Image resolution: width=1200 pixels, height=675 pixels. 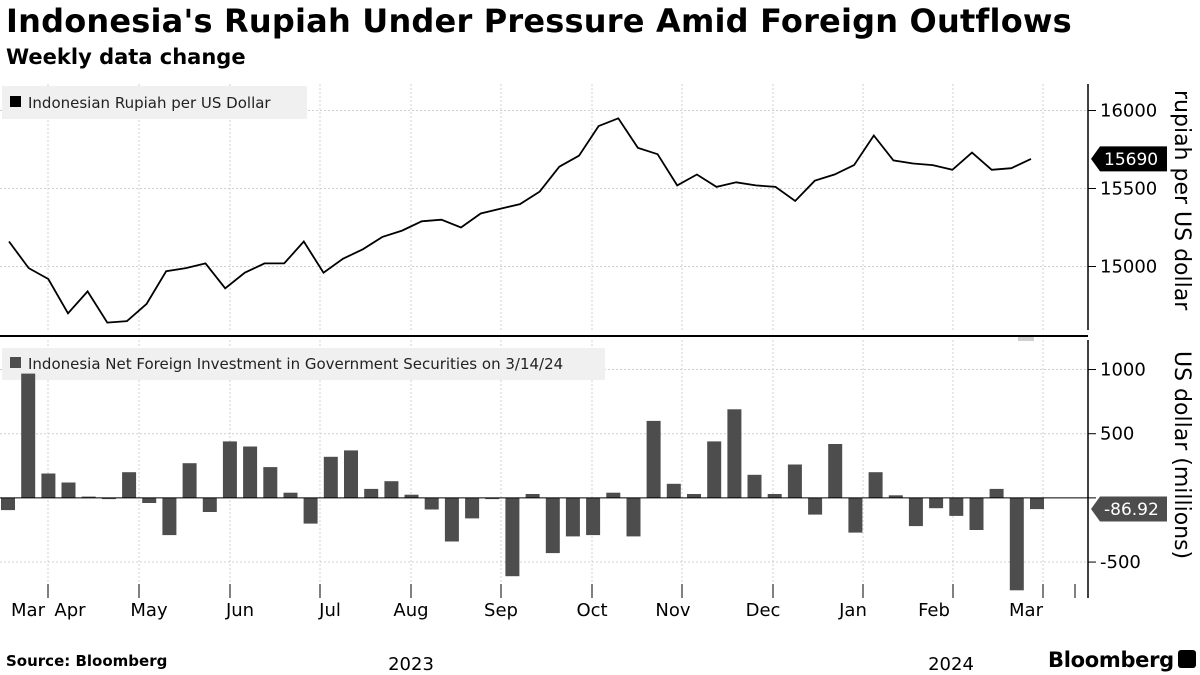 I want to click on bottom-legend-swatch, so click(x=15, y=362).